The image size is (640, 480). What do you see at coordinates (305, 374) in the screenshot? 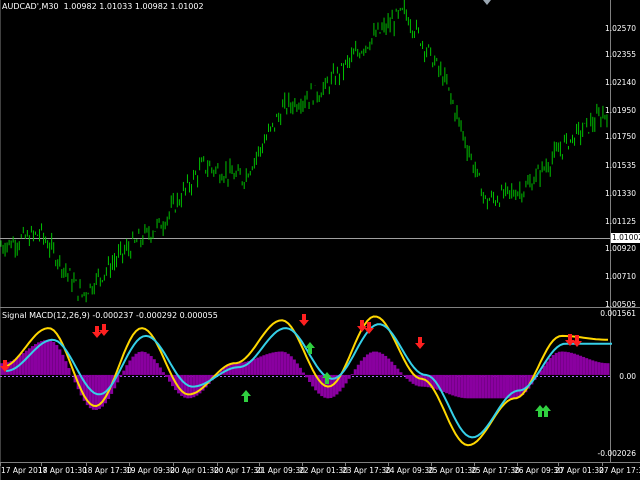
I see `macd-histogram` at bounding box center [305, 374].